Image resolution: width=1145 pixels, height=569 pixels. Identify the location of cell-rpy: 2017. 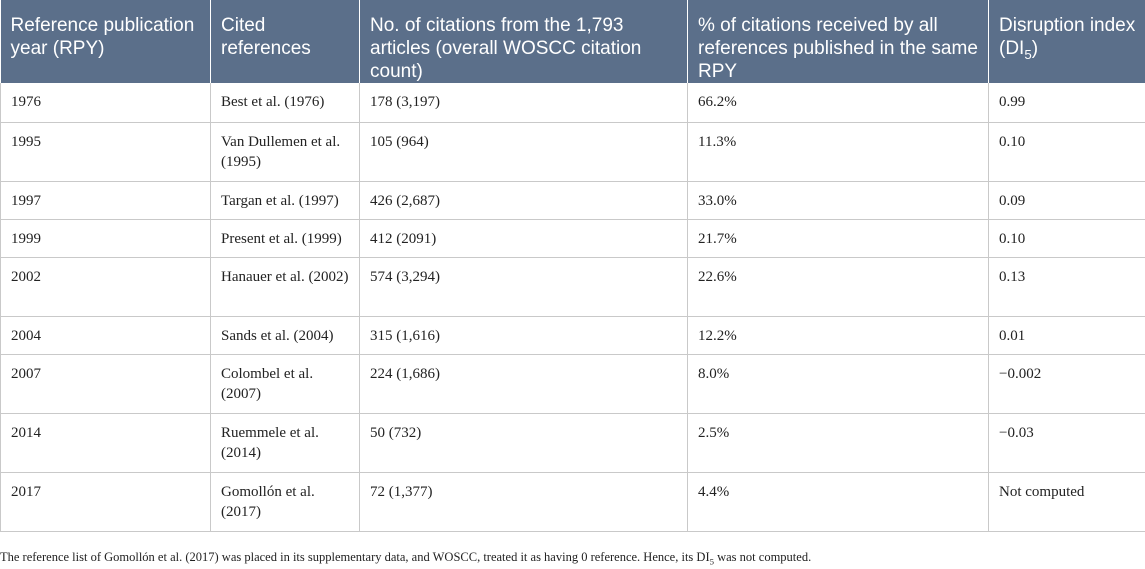
(105, 502).